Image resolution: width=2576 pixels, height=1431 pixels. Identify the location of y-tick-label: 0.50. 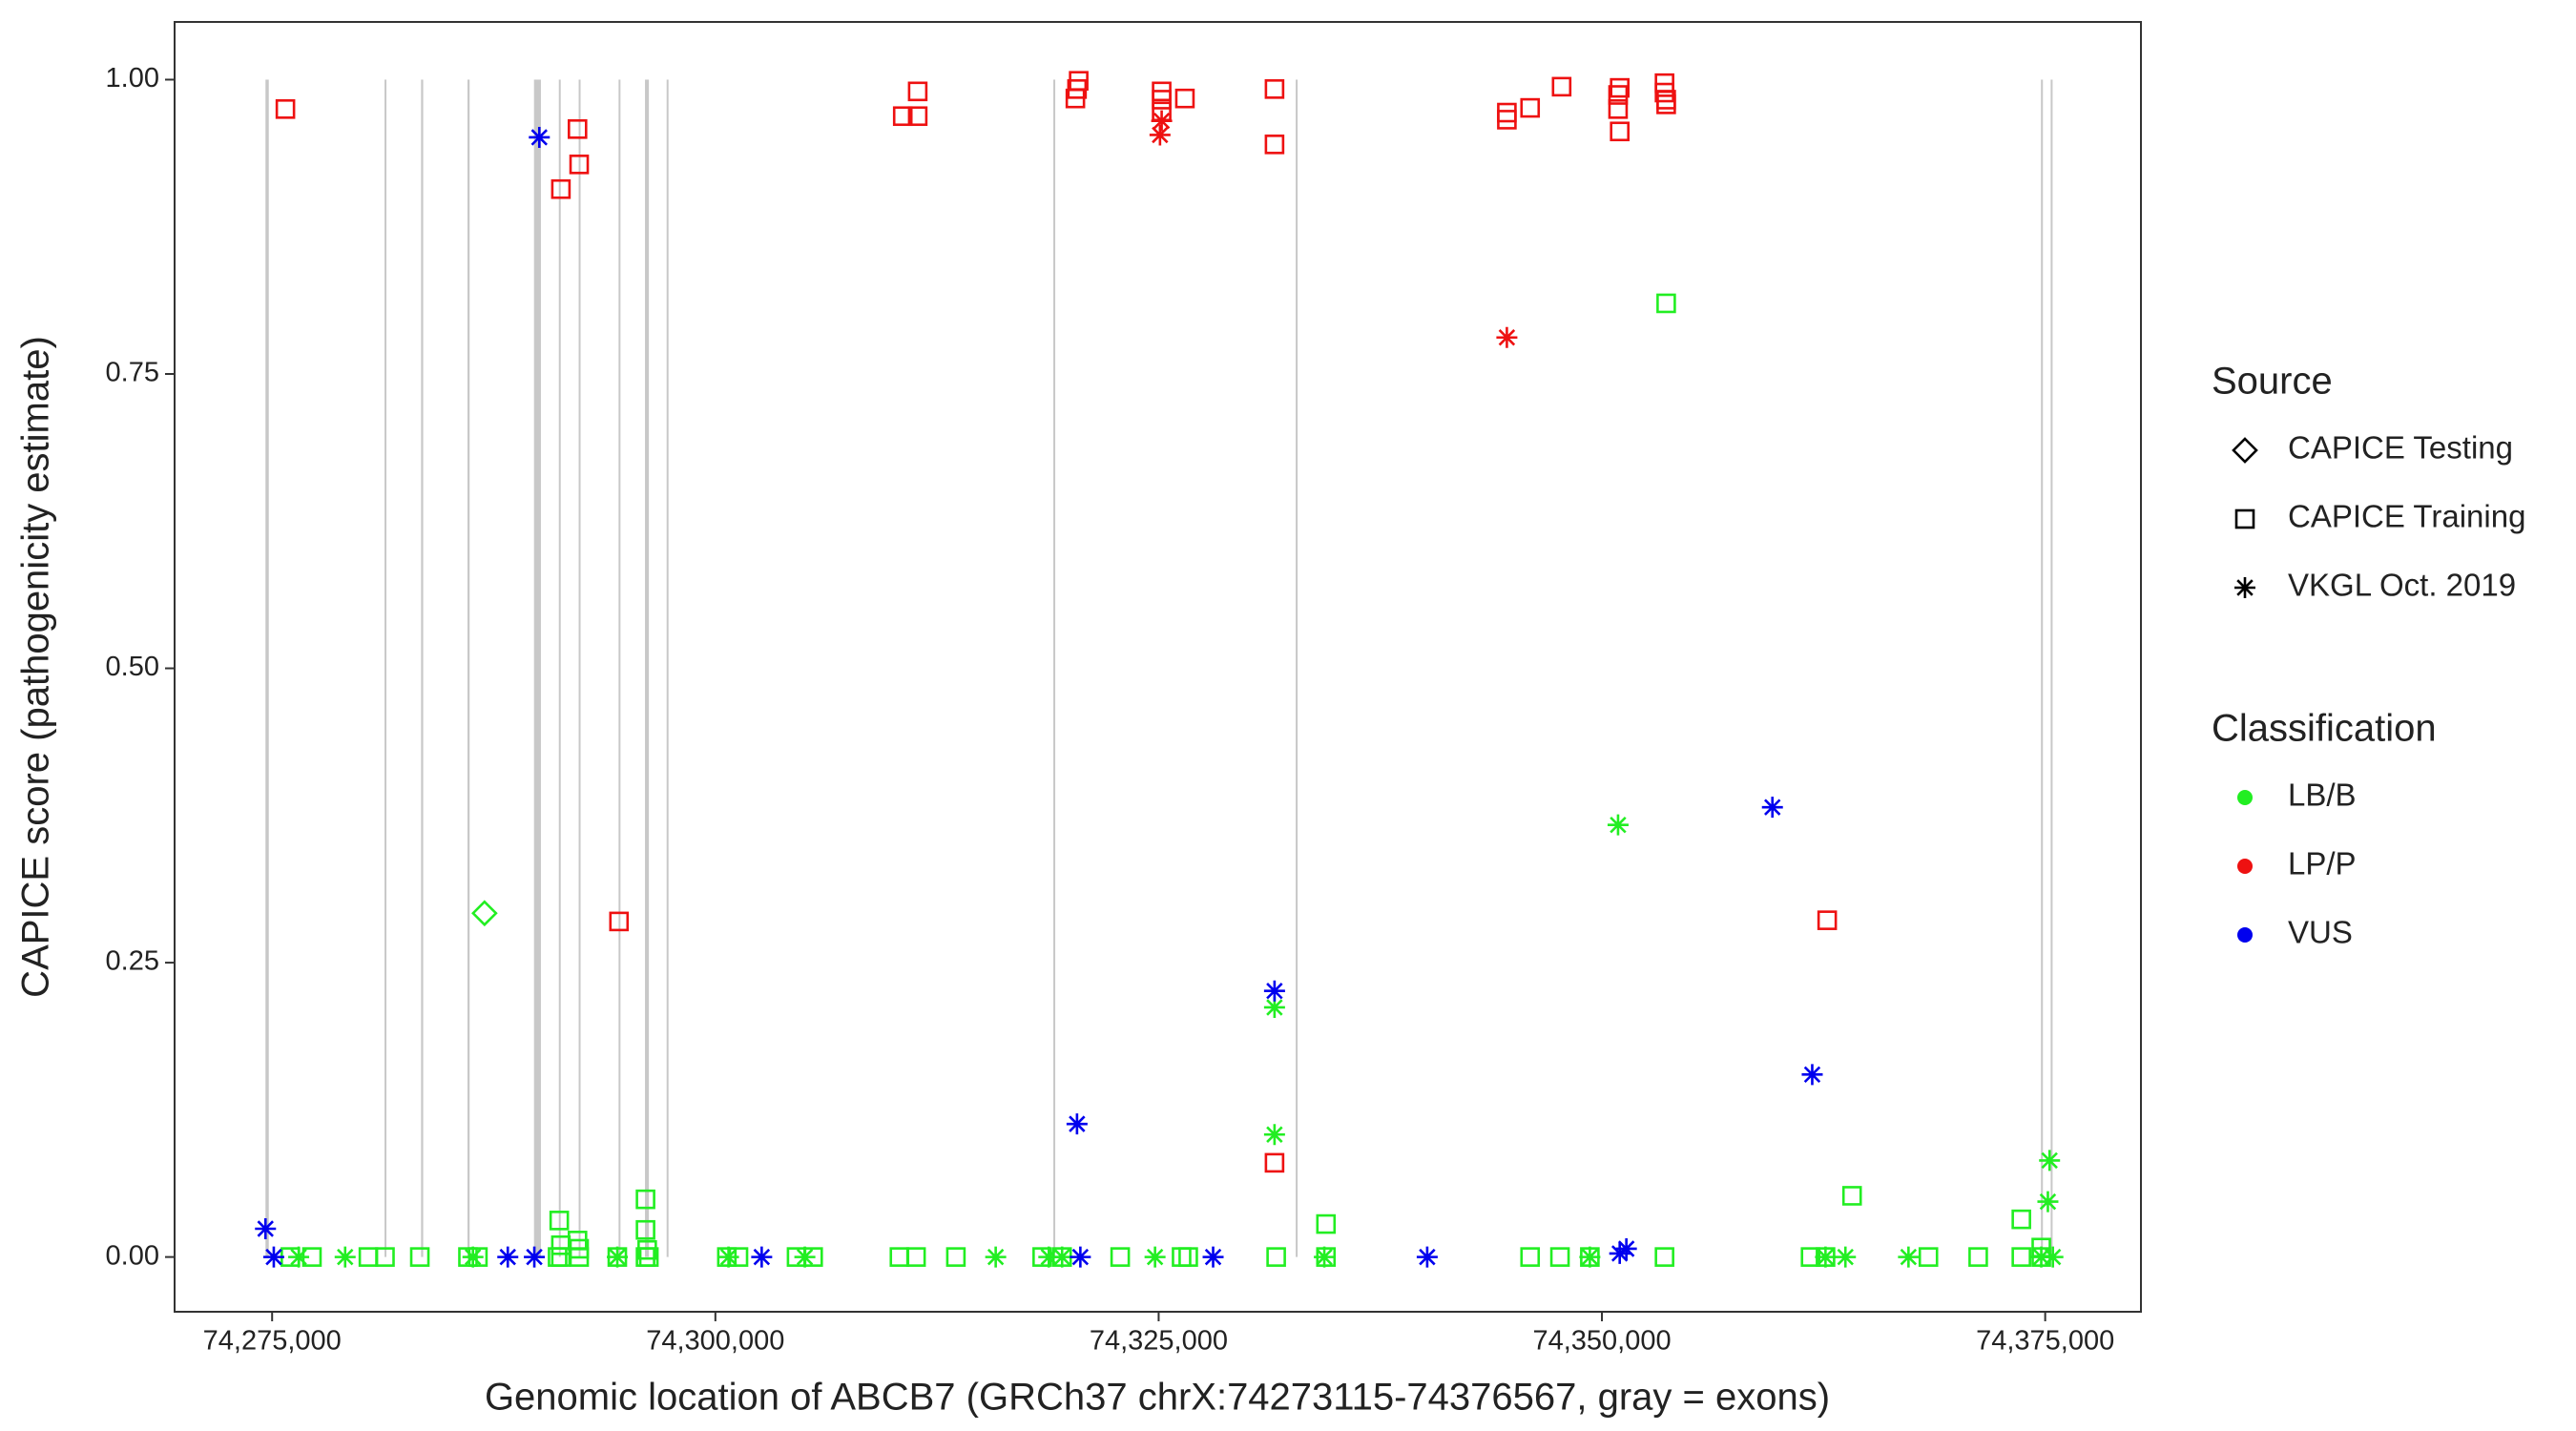
(132, 667).